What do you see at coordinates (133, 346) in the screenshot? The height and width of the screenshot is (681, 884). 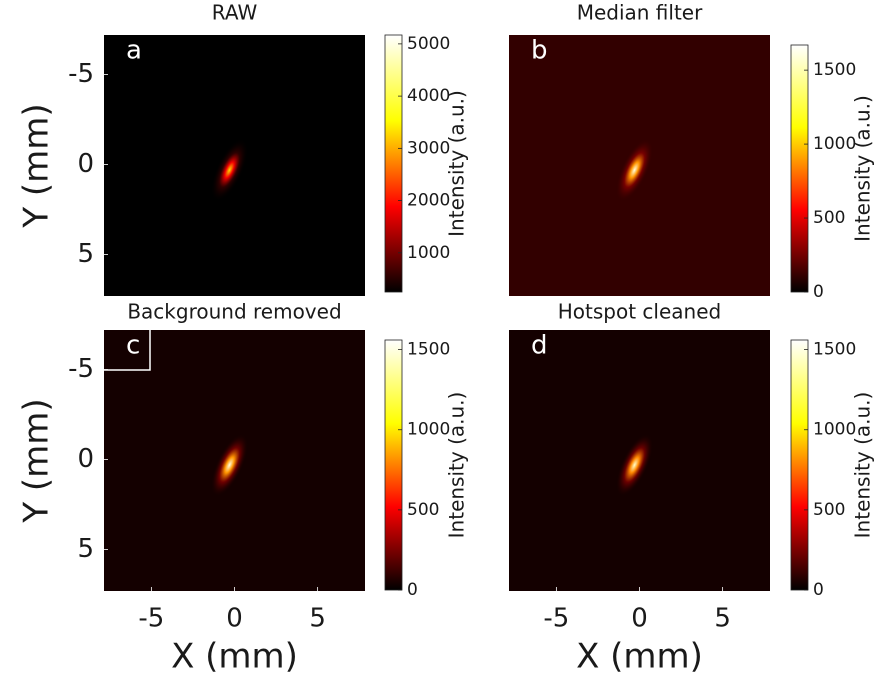 I see `panel-label: c` at bounding box center [133, 346].